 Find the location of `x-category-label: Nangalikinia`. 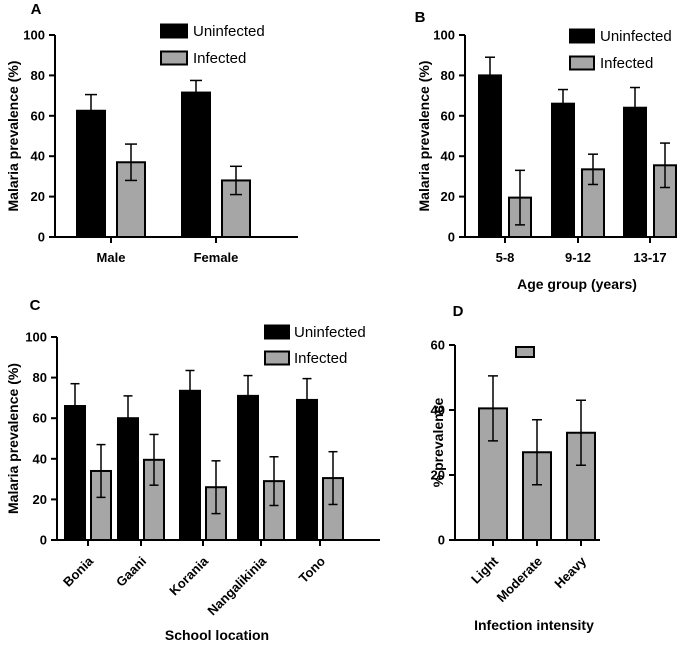

x-category-label: Nangalikinia is located at coordinates (236, 585).